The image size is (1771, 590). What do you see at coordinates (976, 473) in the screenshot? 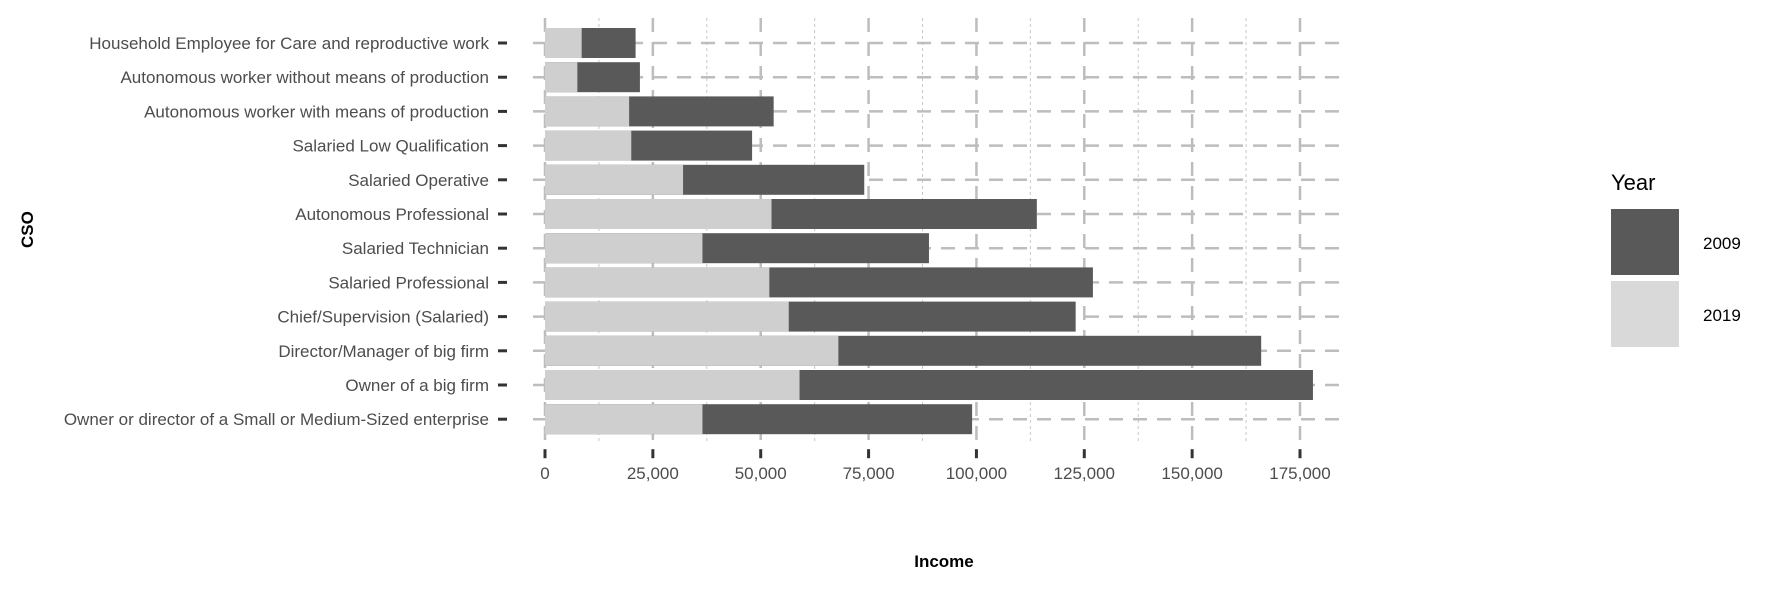
I see `x-tick-label: 100,000` at bounding box center [976, 473].